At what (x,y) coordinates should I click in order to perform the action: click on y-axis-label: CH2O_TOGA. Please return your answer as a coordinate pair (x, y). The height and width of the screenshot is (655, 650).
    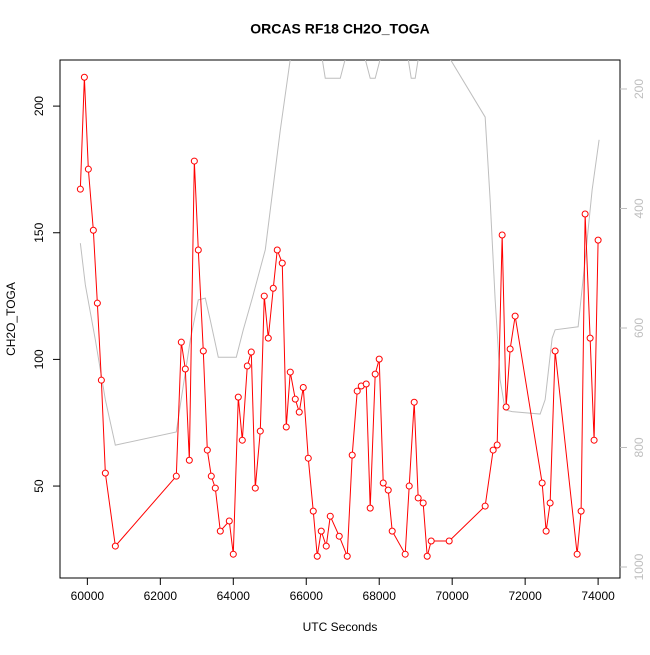
    Looking at the image, I should click on (11, 319).